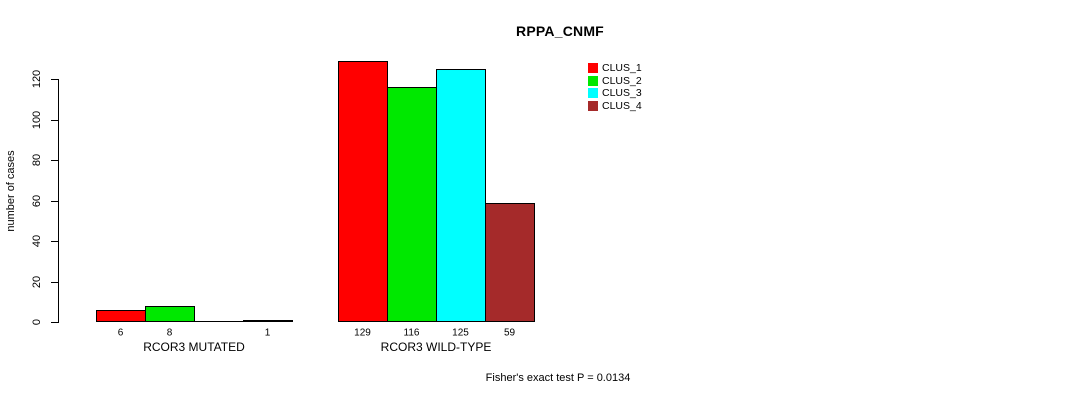 This screenshot has height=400, width=1090. I want to click on legend-label: CLUS_2, so click(622, 80).